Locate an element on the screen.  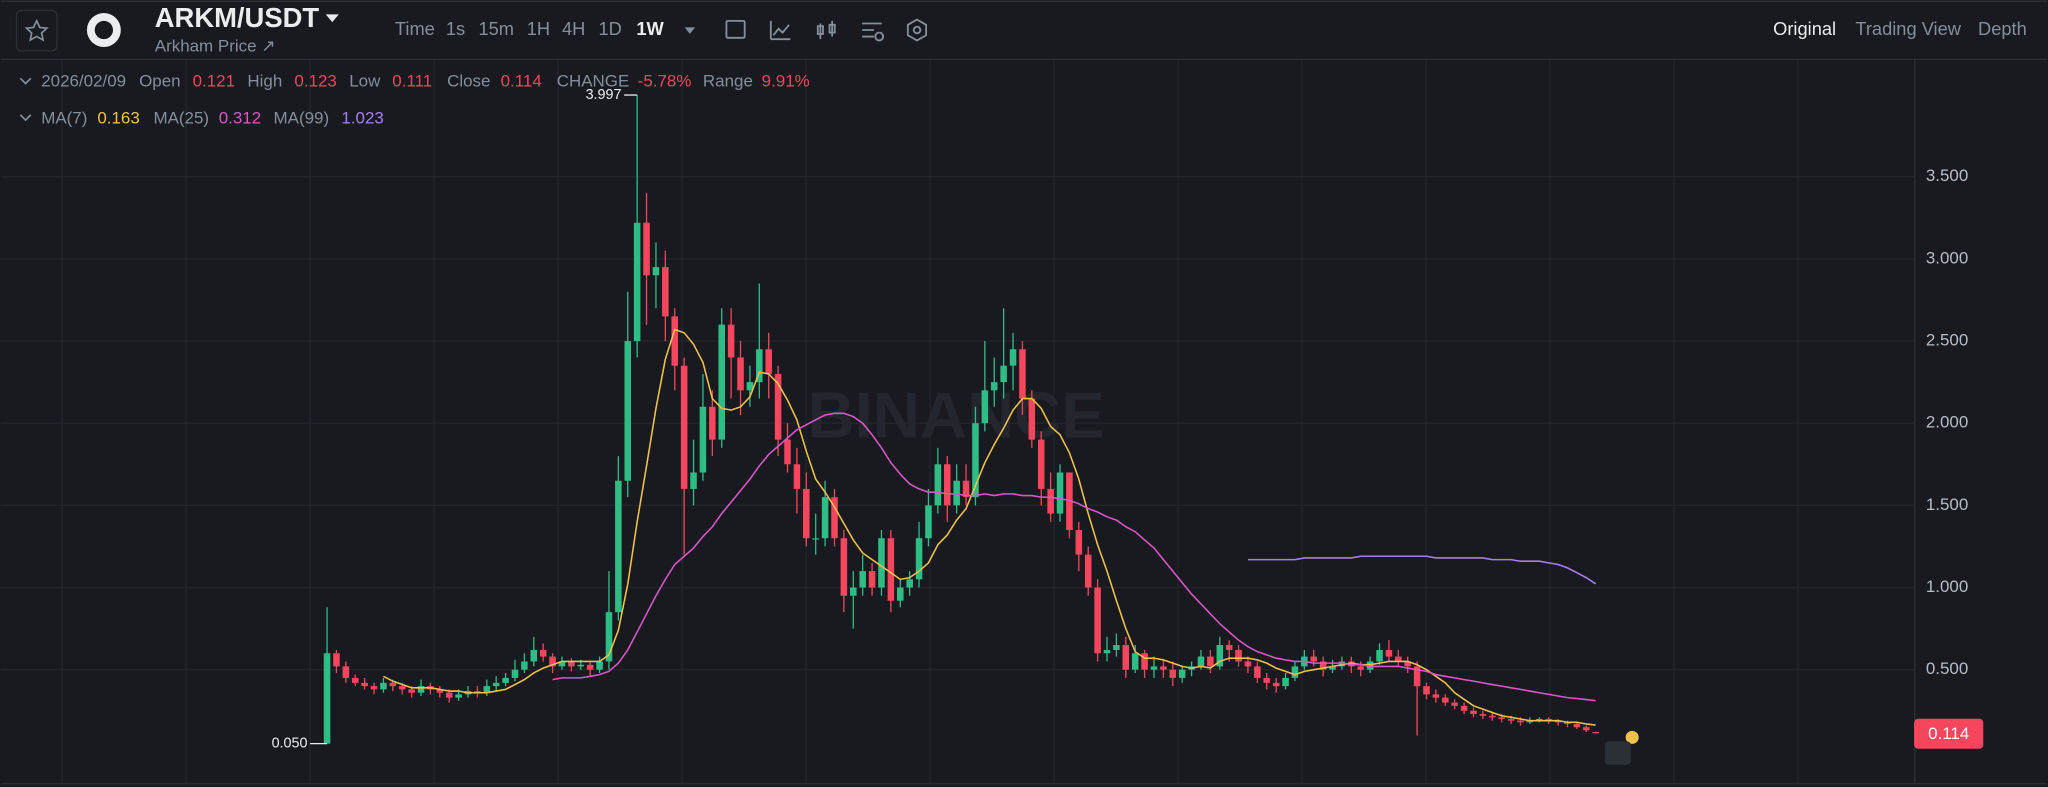
y-tick-label: 1.000 is located at coordinates (1947, 586).